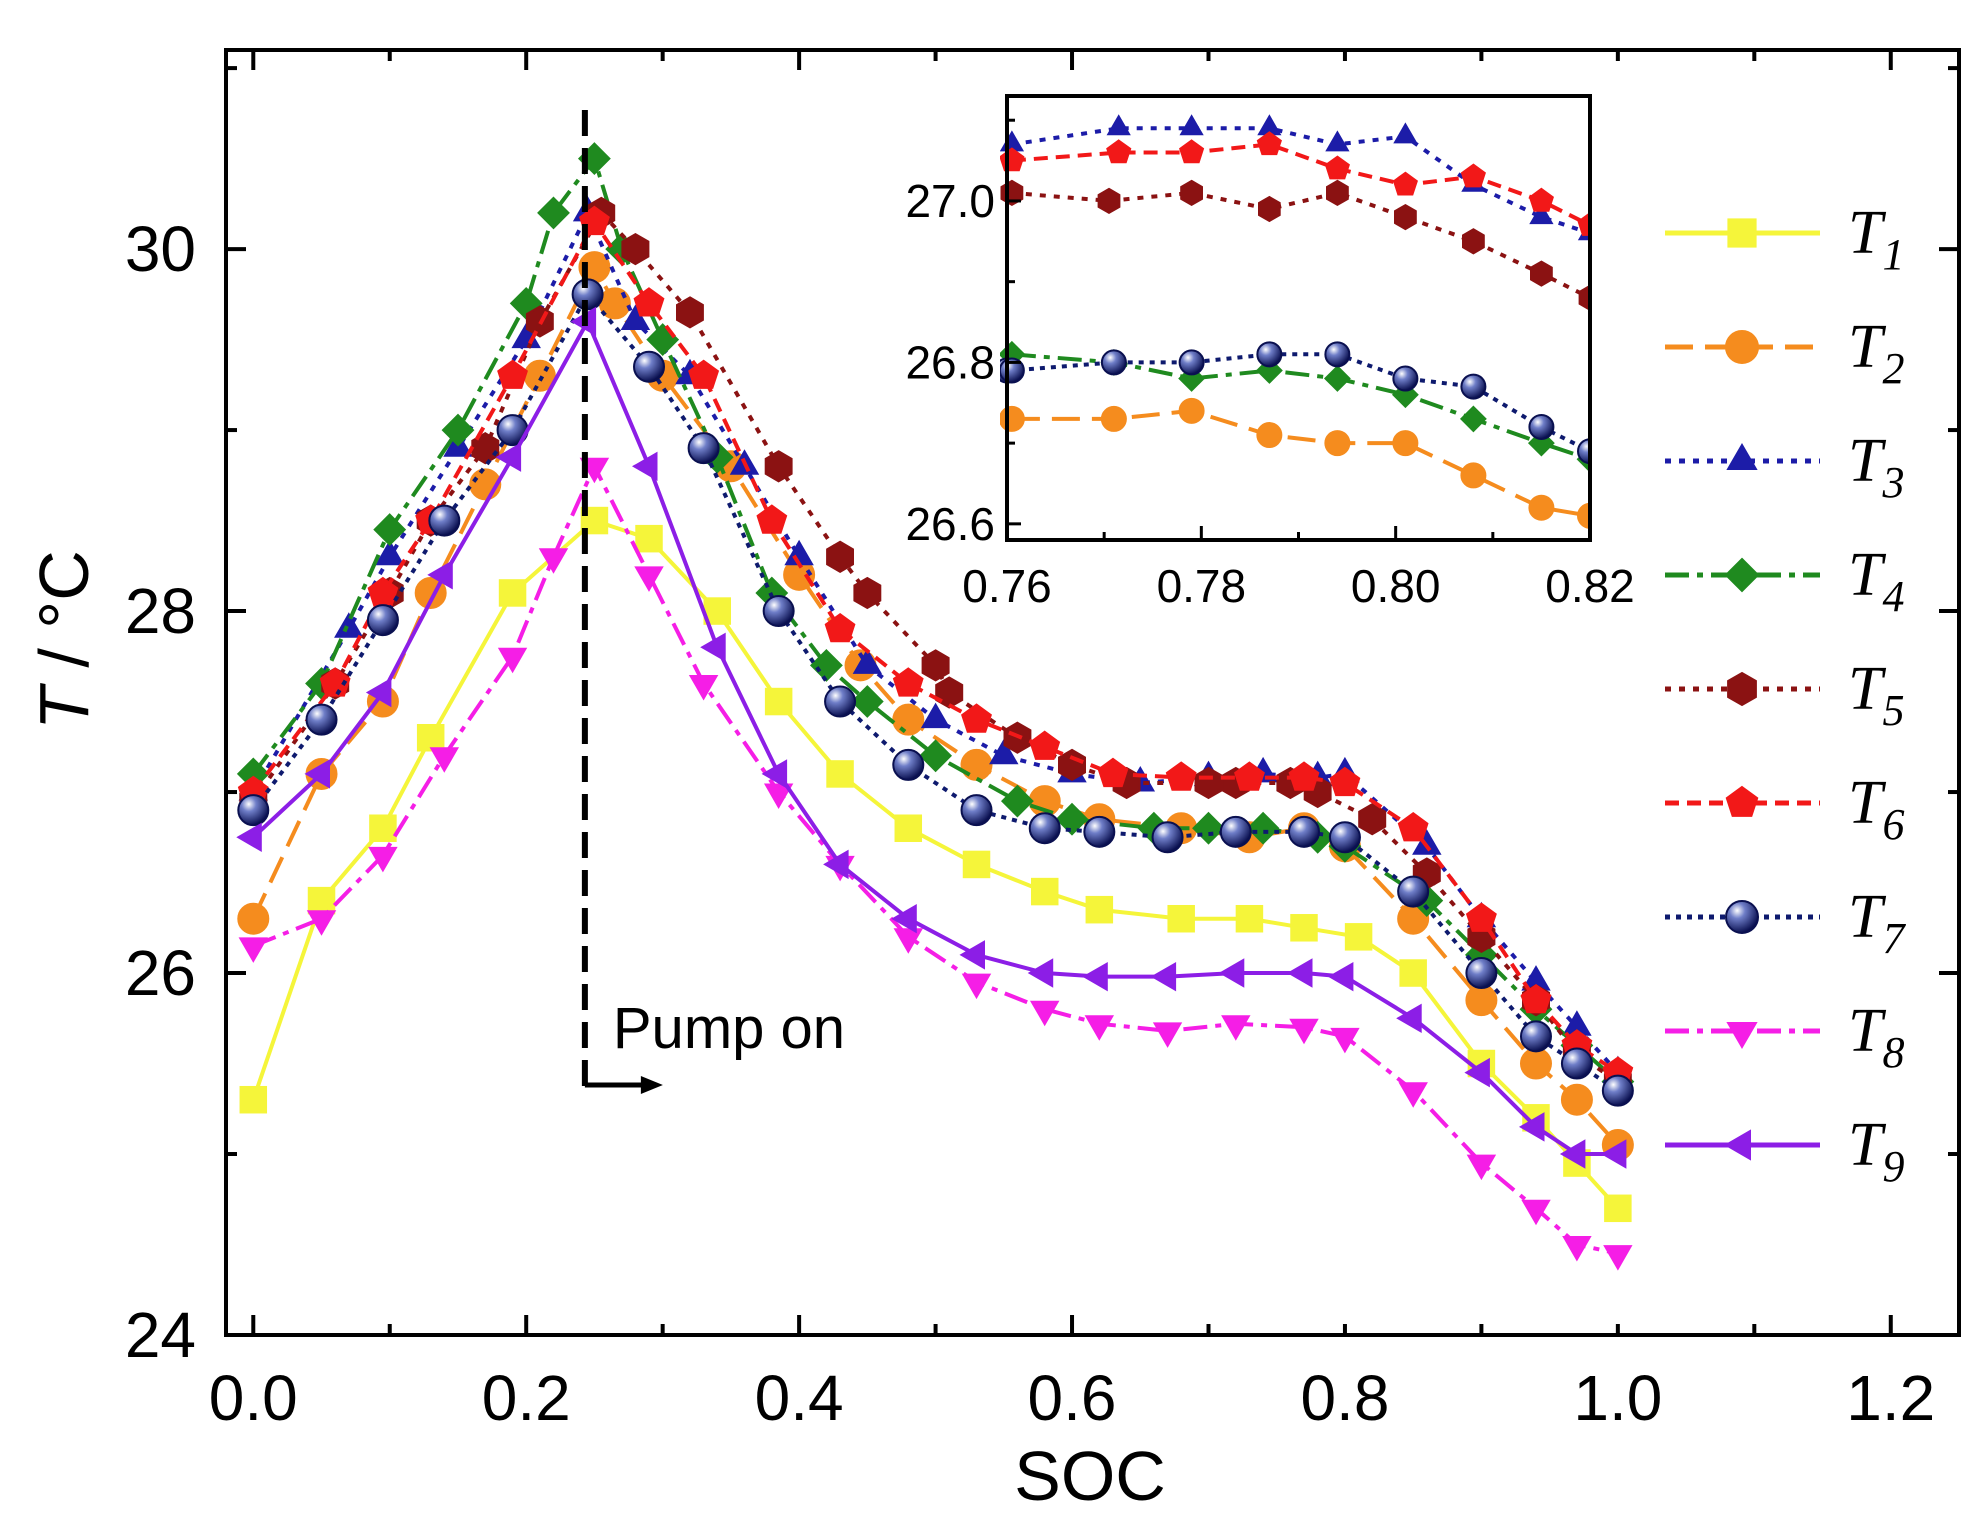 The image size is (1981, 1515). Describe the element at coordinates (526, 1398) in the screenshot. I see `x-tick-label: 0.2` at that location.